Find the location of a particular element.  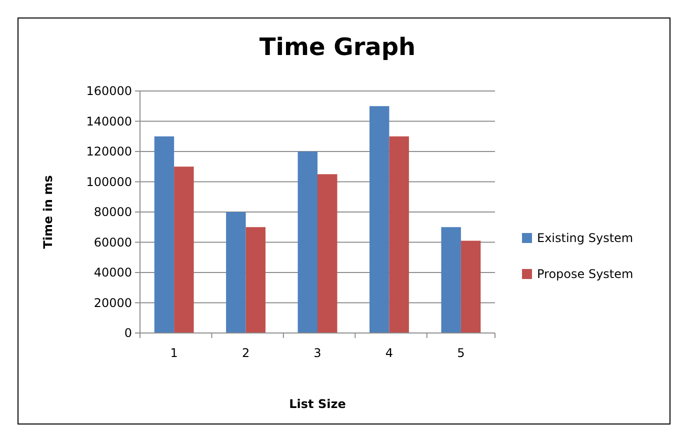

y-tick-label: 40000 is located at coordinates (113, 273).